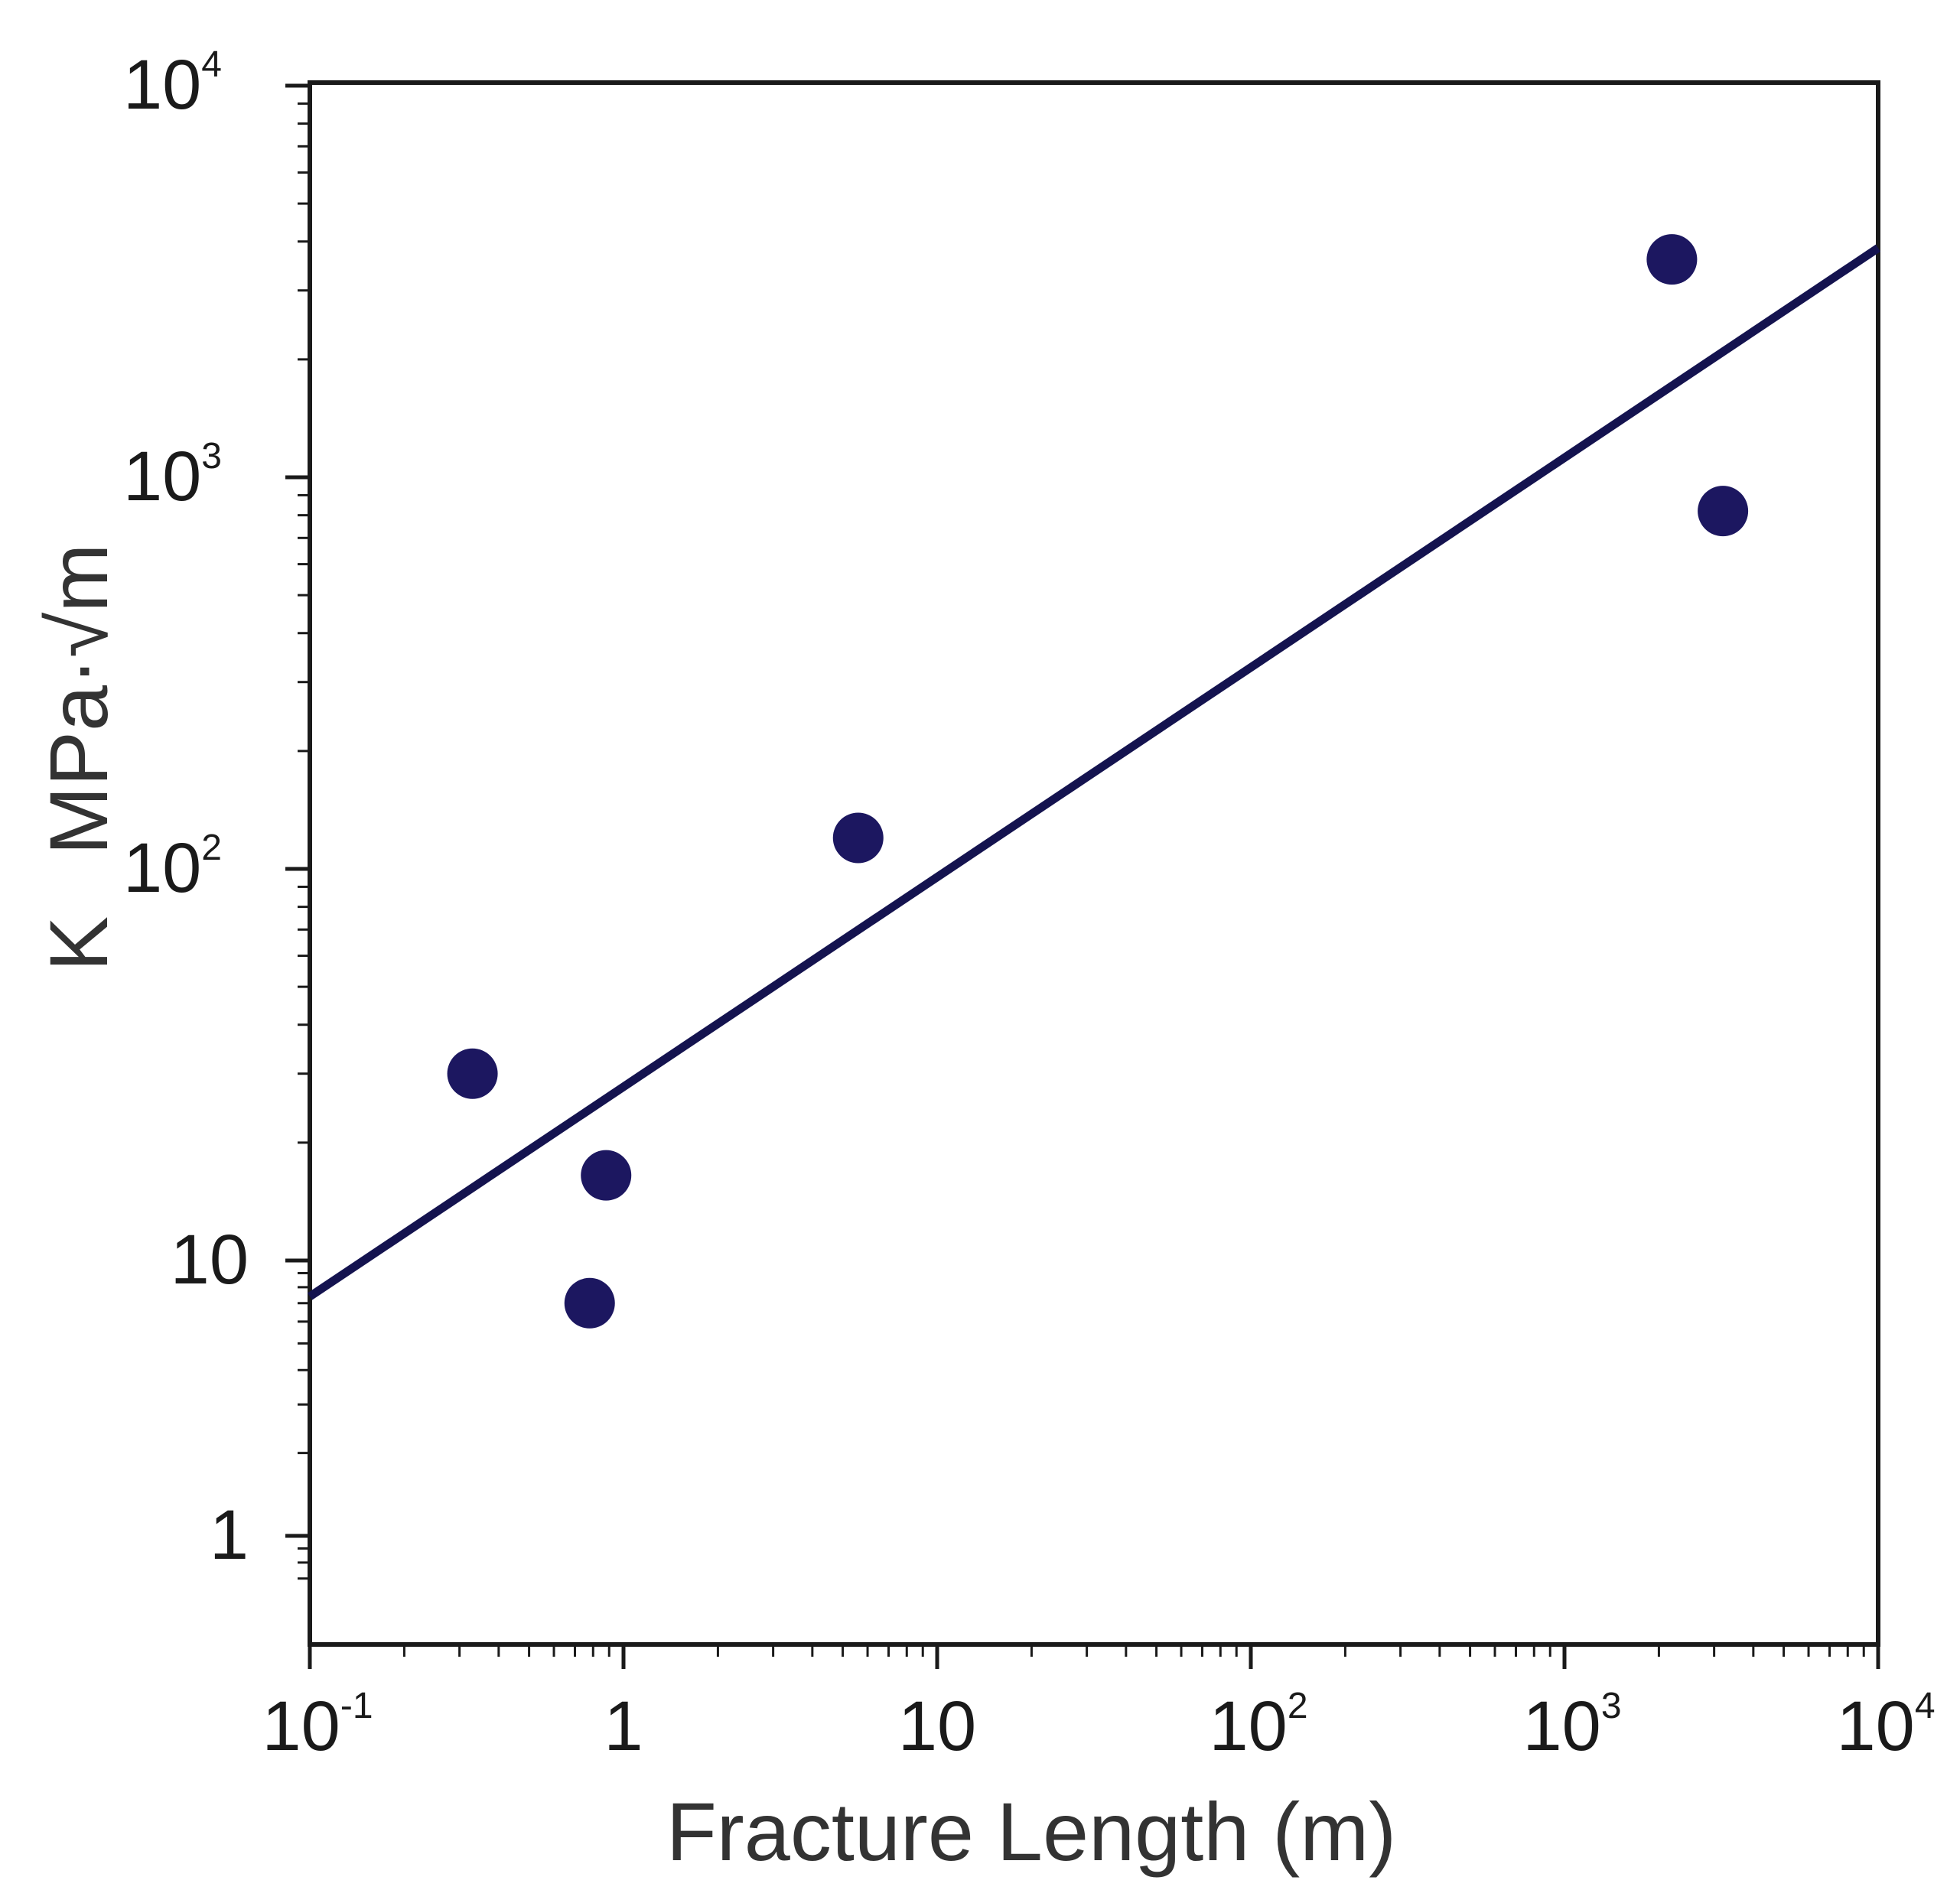  What do you see at coordinates (78, 943) in the screenshot?
I see `y-axis-title-symbol: K` at bounding box center [78, 943].